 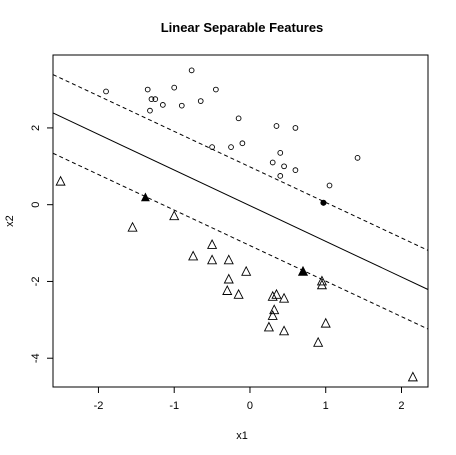 What do you see at coordinates (99, 406) in the screenshot?
I see `x-tick-label: -2` at bounding box center [99, 406].